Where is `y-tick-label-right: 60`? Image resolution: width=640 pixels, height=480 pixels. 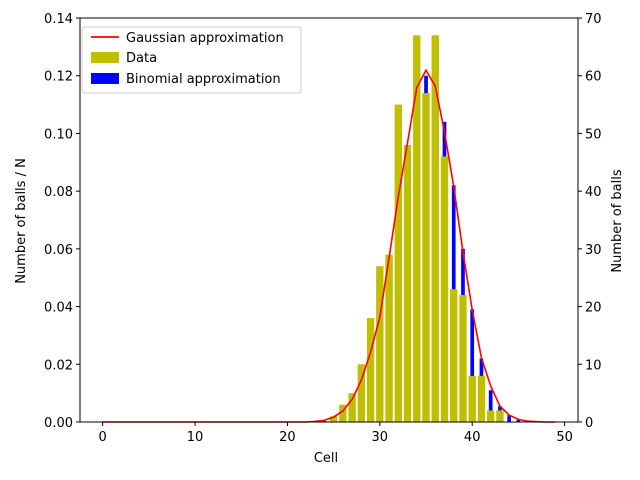 y-tick-label-right: 60 is located at coordinates (593, 77).